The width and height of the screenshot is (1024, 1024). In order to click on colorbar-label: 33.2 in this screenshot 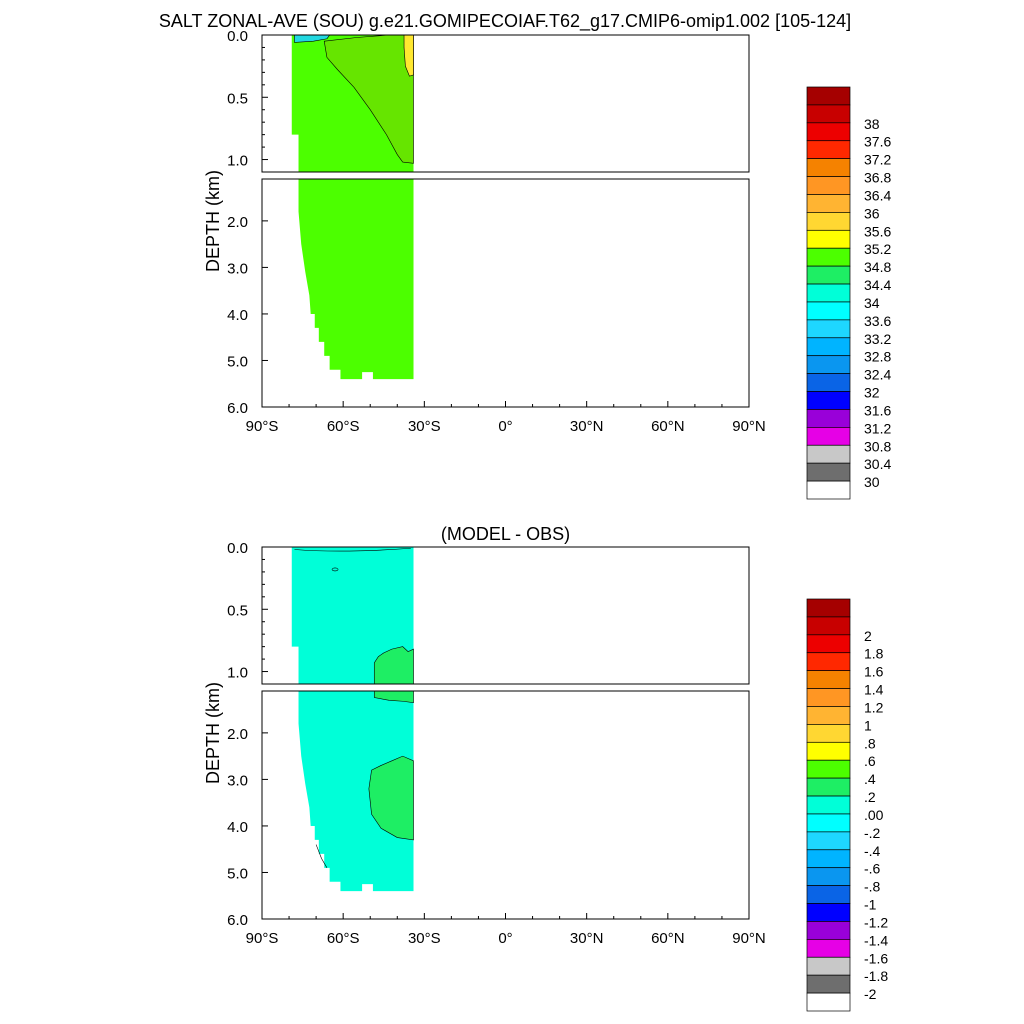, I will do `click(877, 339)`.